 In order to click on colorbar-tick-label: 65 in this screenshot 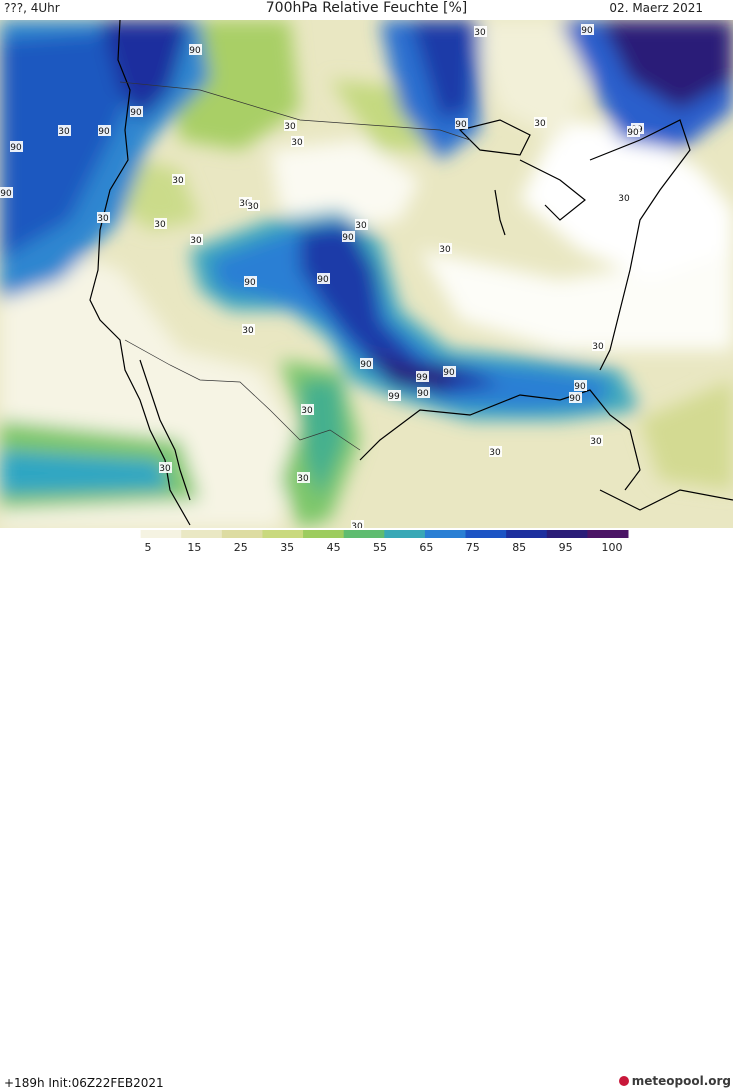, I will do `click(426, 547)`.